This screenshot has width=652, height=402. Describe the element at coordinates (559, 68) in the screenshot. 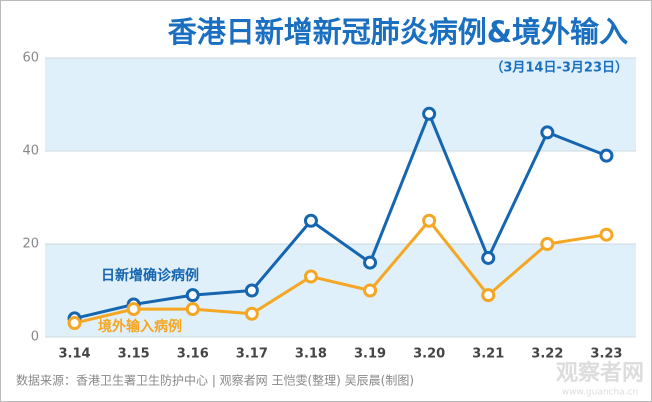

I see `chart-subtitle: （3月14日-3月23日）` at that location.